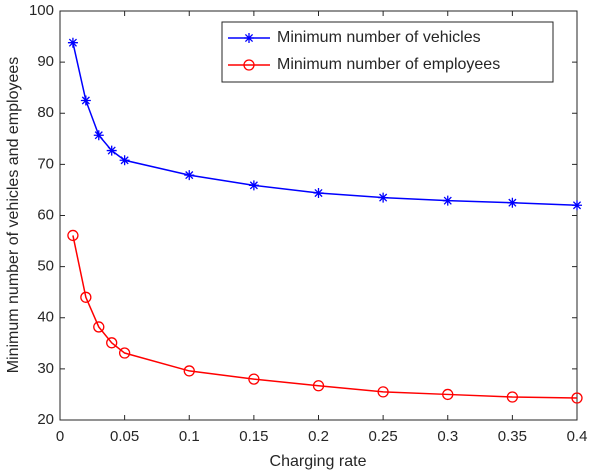 The width and height of the screenshot is (594, 474). Describe the element at coordinates (13, 215) in the screenshot. I see `y-axis-label: Minimum number of vehicles and employees` at that location.